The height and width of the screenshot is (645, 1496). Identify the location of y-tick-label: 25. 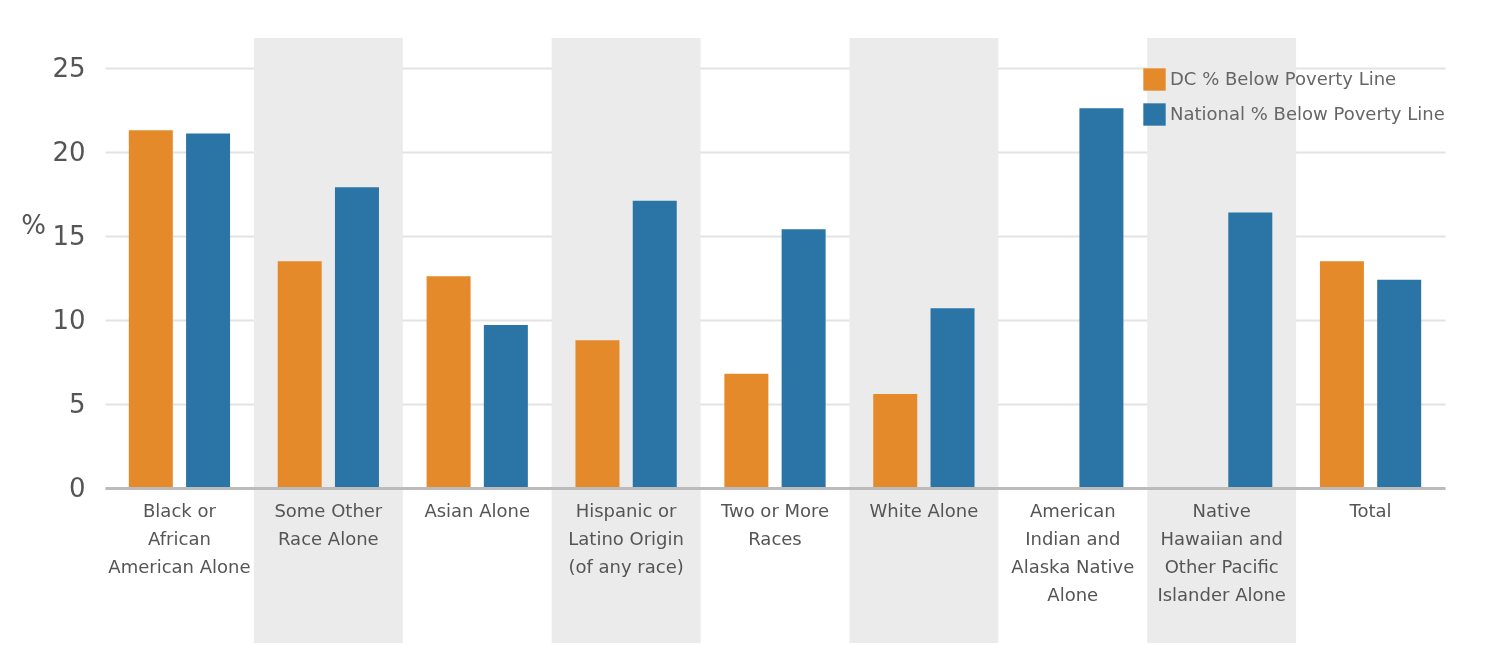
(69, 67).